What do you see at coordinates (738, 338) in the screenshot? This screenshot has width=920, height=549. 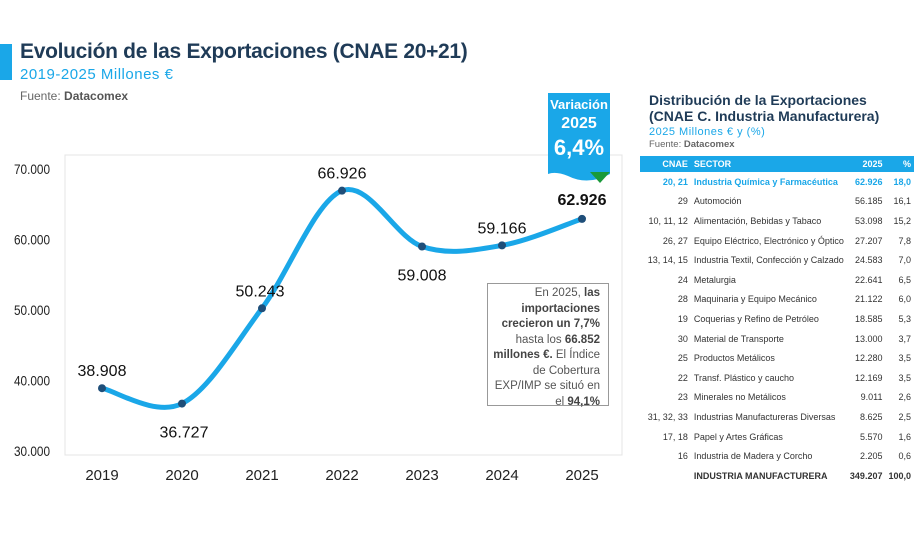 I see `sector-cell: Material de Transporte` at bounding box center [738, 338].